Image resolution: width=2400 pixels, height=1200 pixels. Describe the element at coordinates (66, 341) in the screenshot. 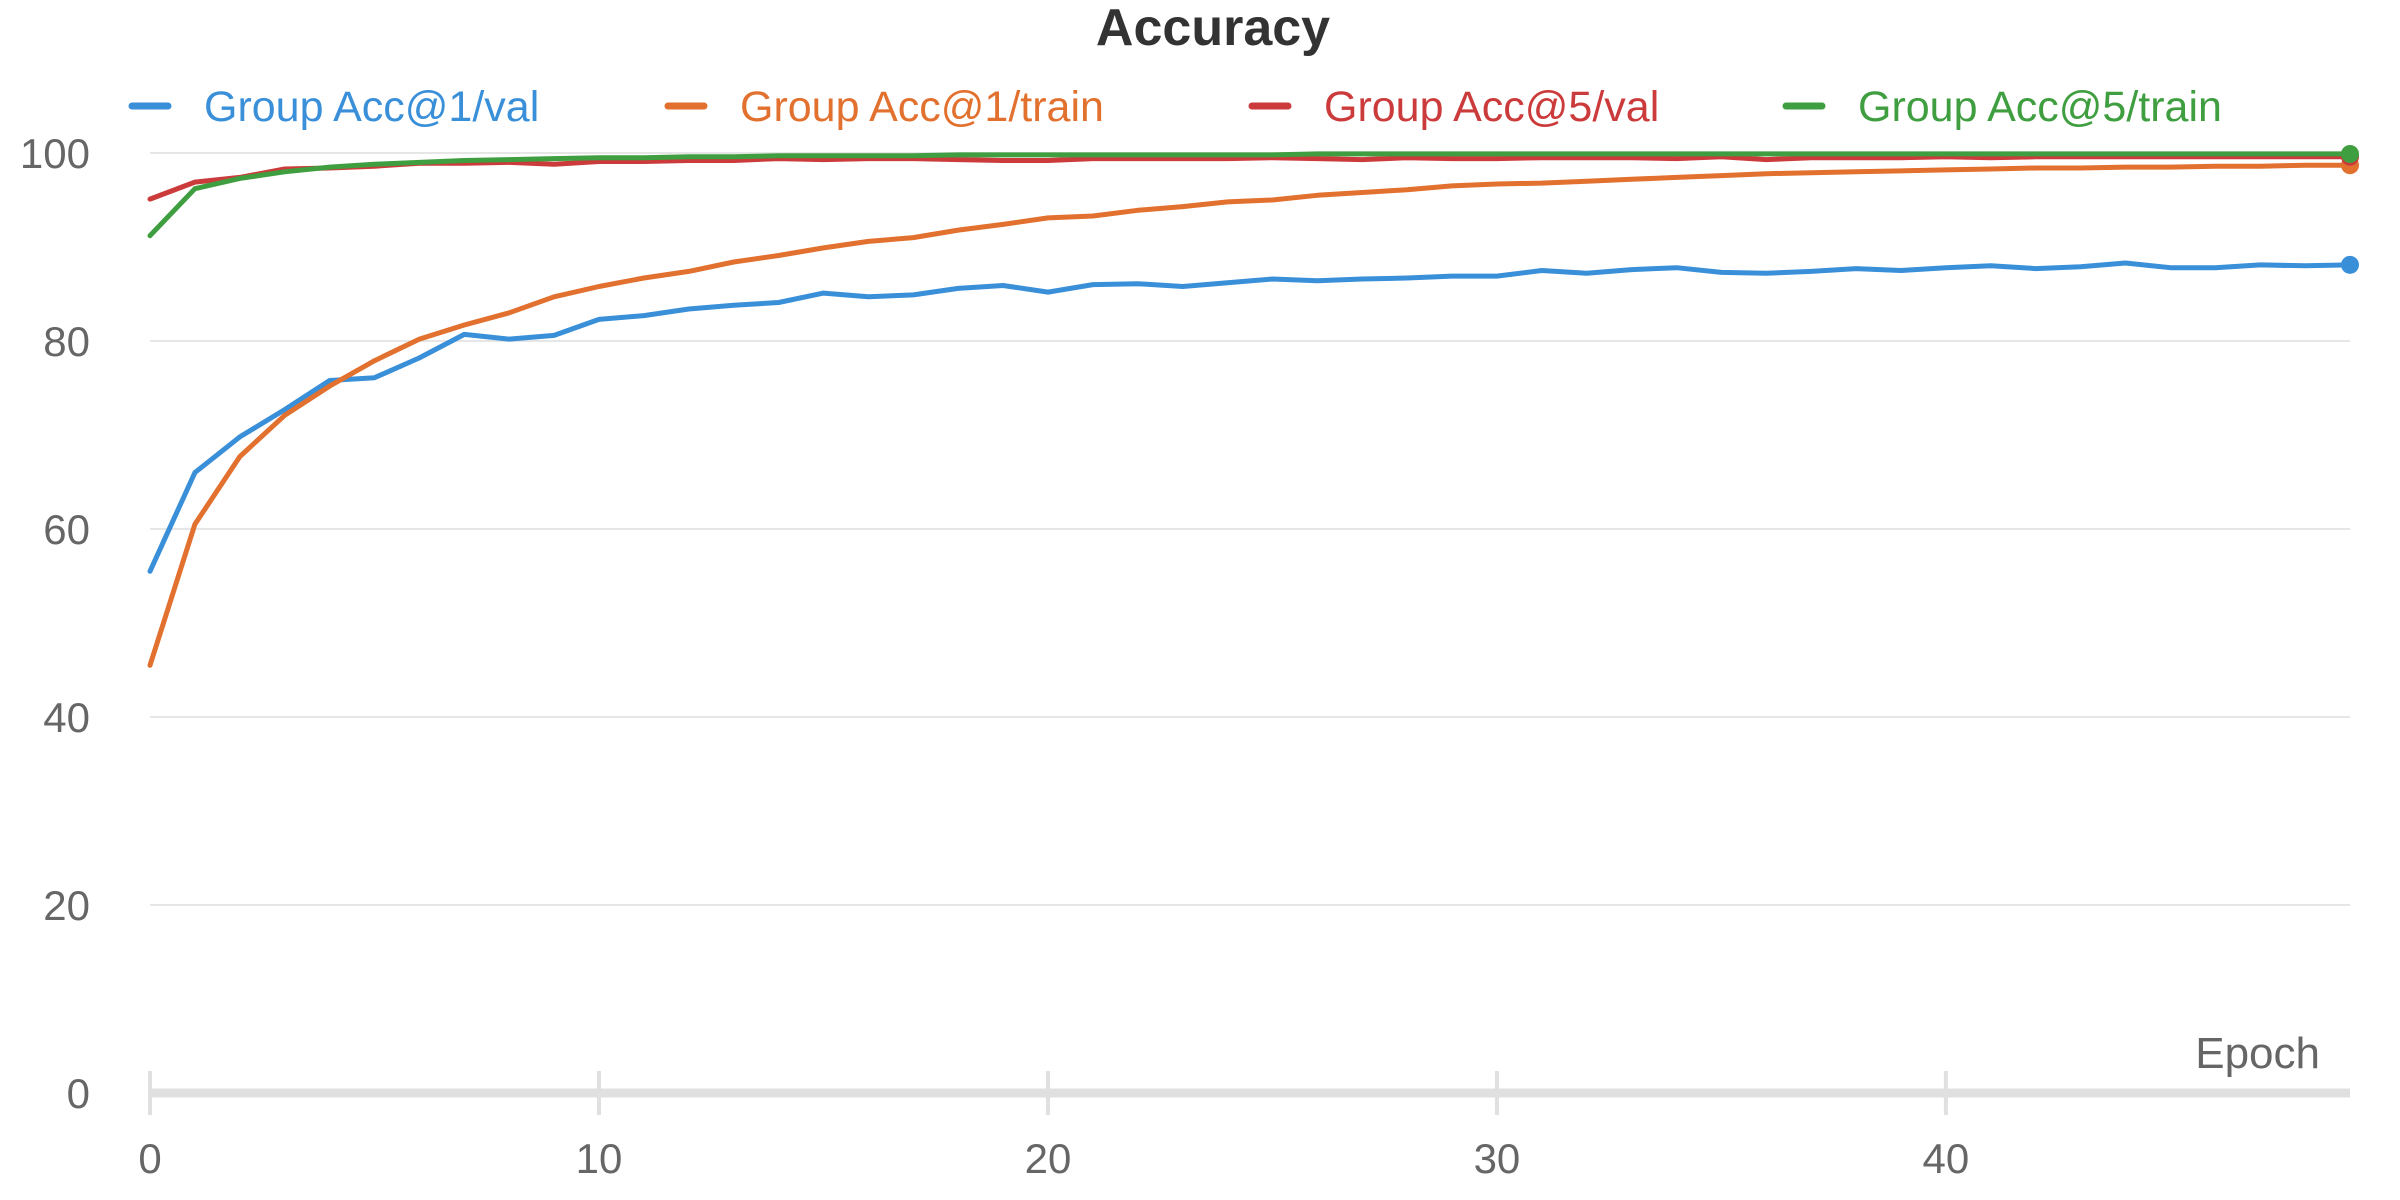

I see `y-tick-label: 80` at that location.